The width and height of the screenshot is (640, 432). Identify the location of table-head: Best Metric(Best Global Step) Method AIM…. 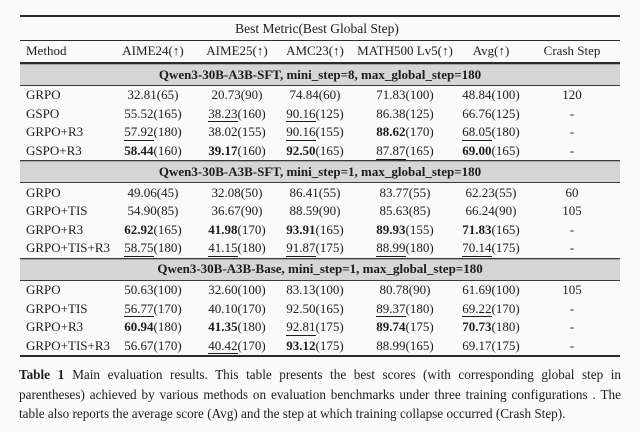
(320, 39).